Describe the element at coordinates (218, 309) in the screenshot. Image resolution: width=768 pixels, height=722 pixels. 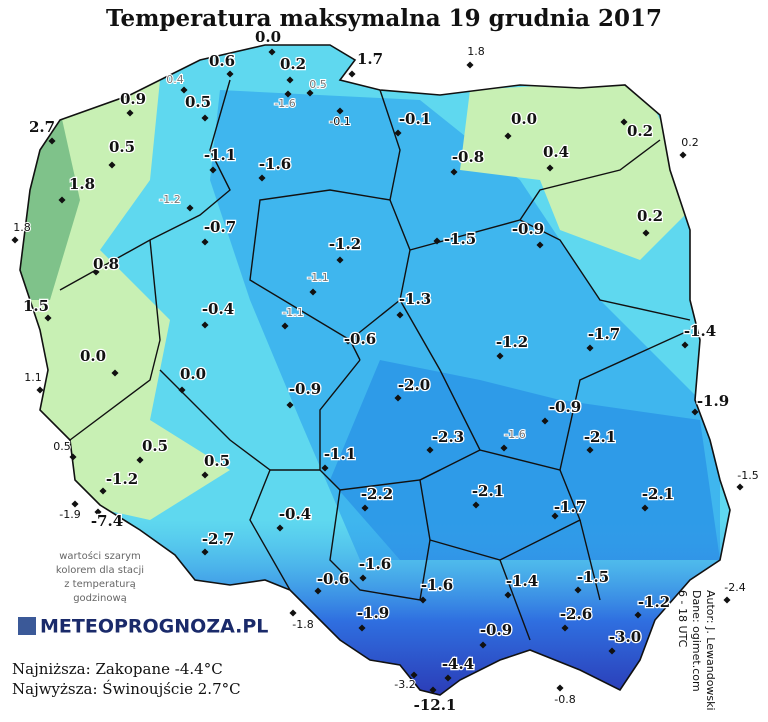
I see `station-value: -0.4` at that location.